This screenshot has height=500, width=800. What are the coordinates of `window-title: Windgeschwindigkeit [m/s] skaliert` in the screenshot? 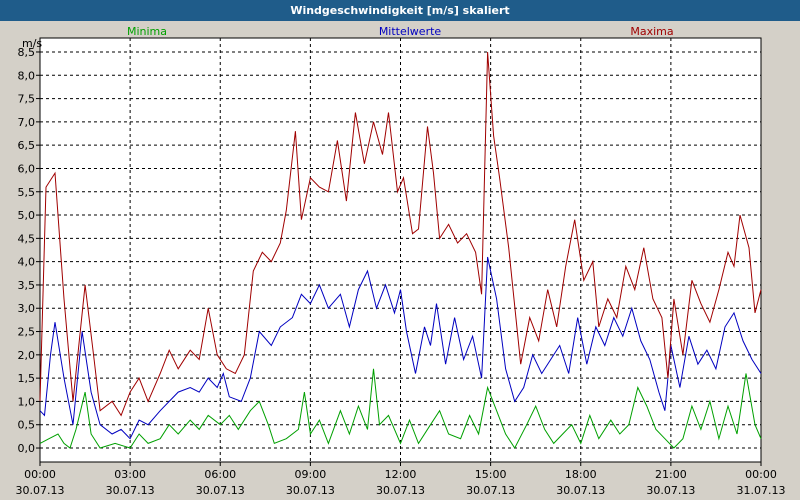 It's located at (400, 10).